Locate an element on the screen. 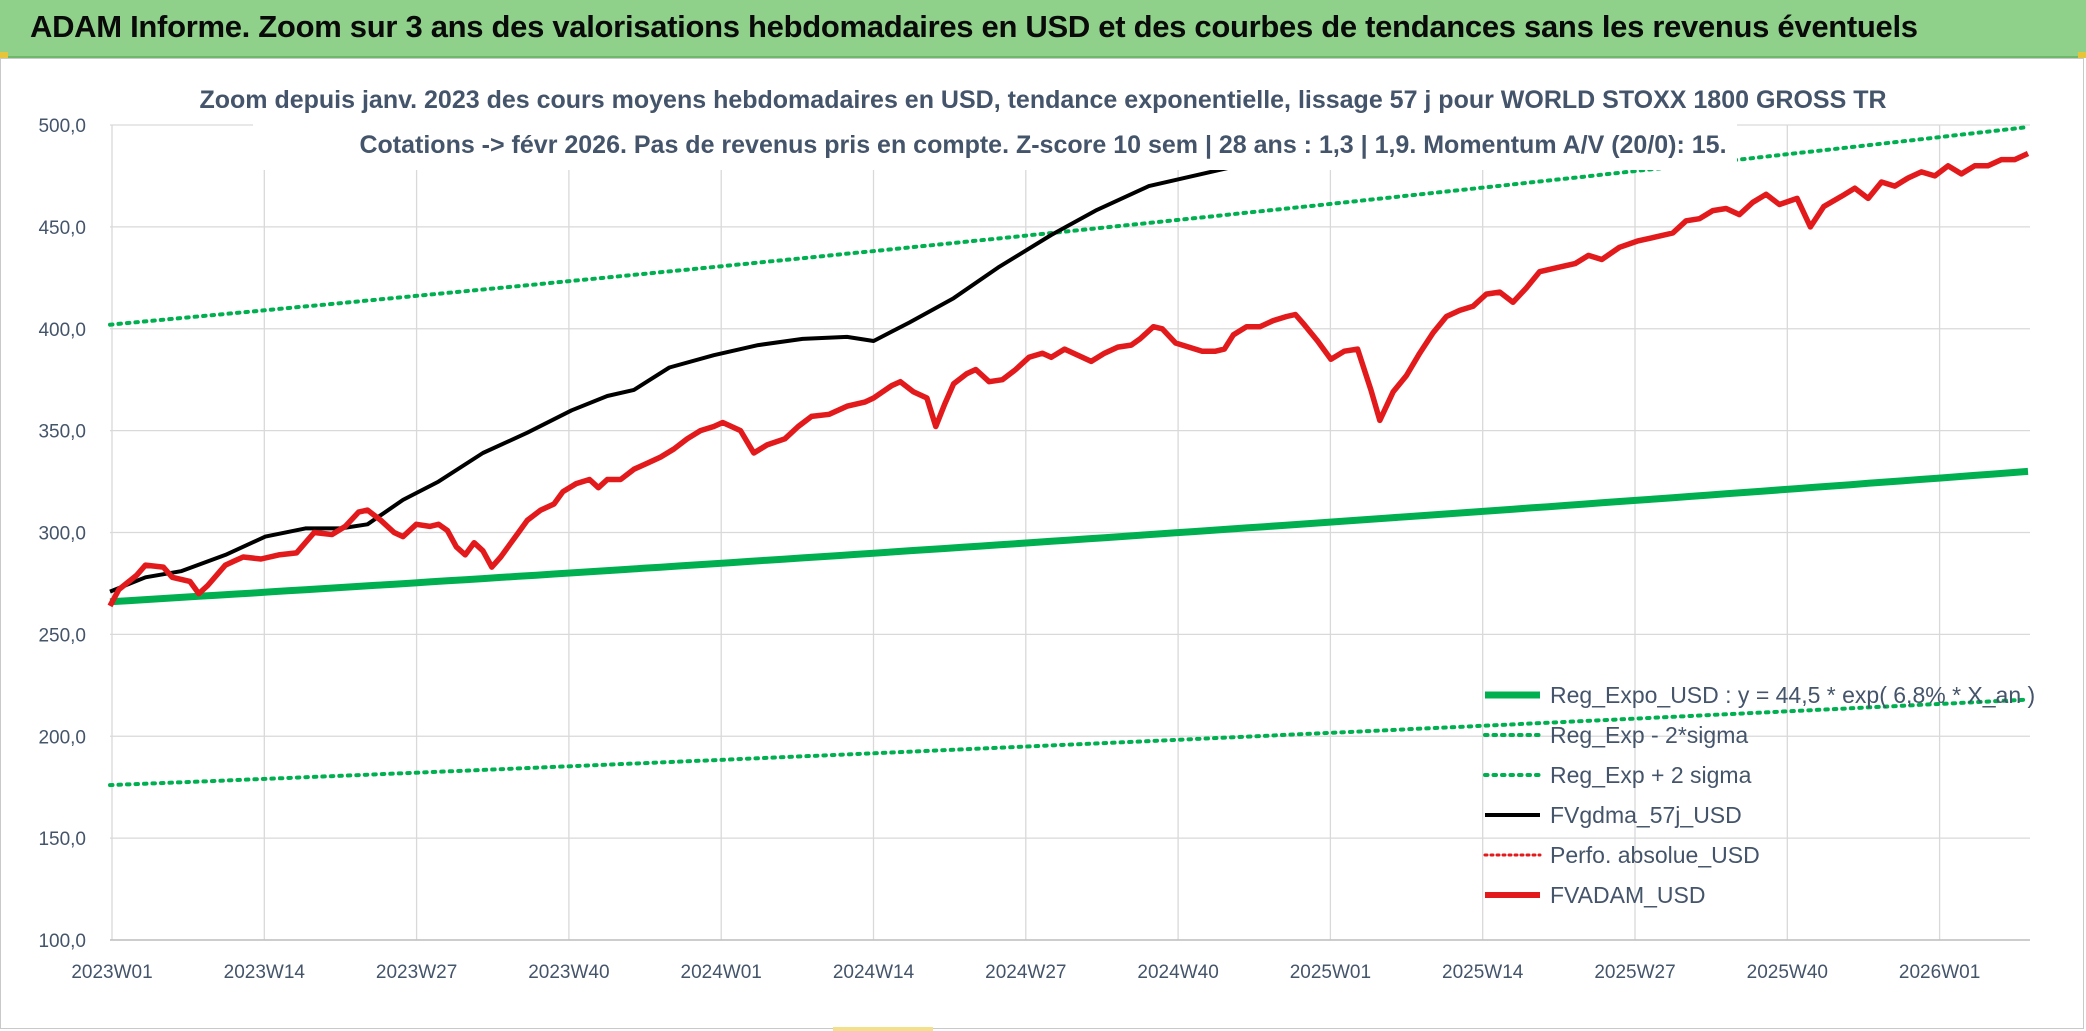 Image resolution: width=2086 pixels, height=1031 pixels. x-tick-label: 2024W27 is located at coordinates (1025, 972).